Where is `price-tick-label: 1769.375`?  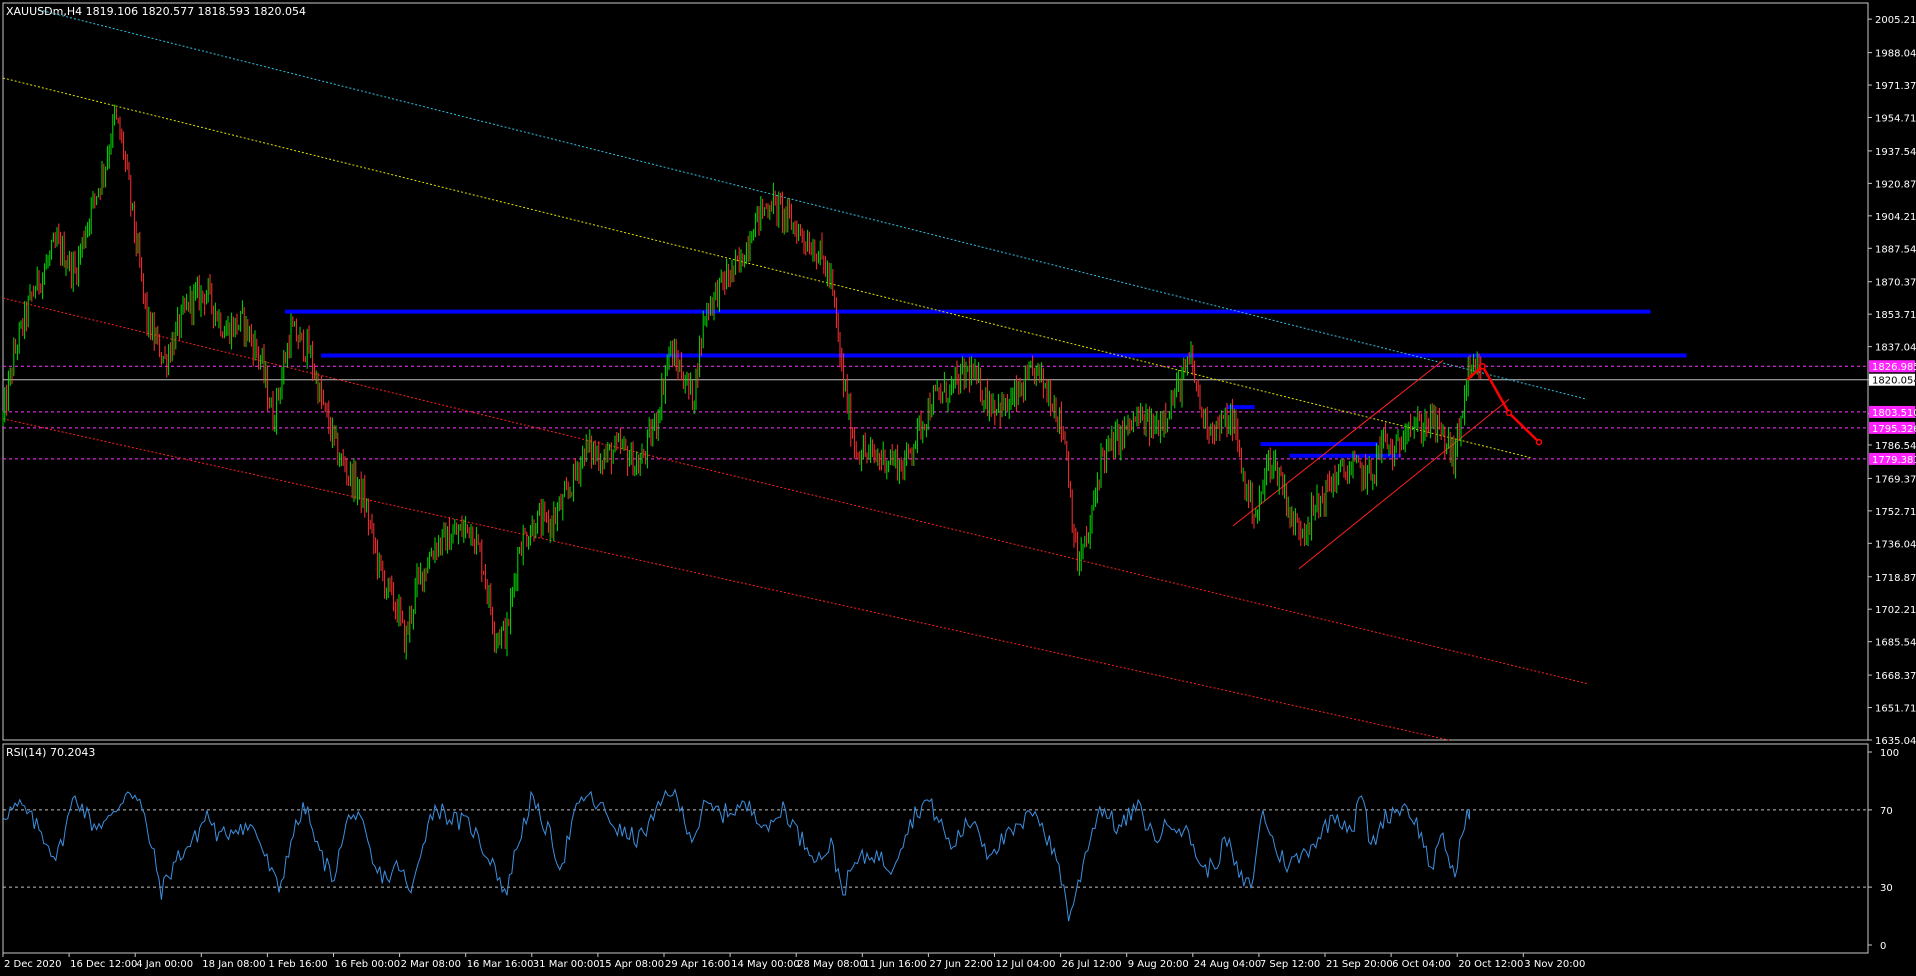
price-tick-label: 1769.375 is located at coordinates (1895, 479).